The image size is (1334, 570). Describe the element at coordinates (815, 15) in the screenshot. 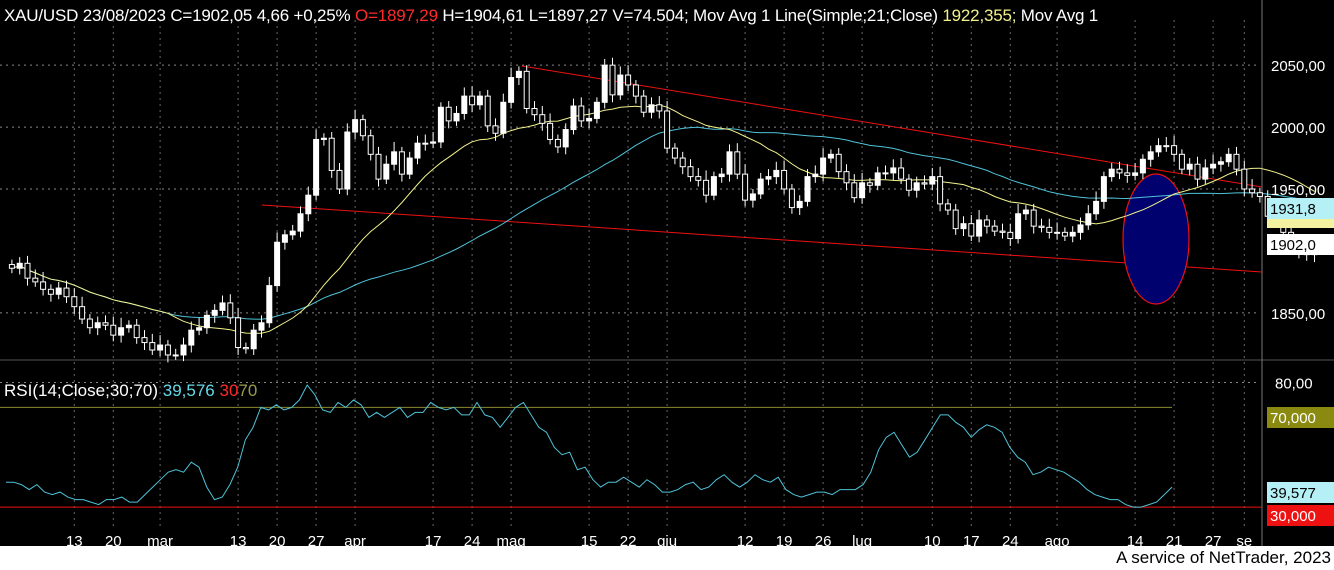

I see `ma1-label: Mov Avg 1 Line(Simple;21;Close)` at that location.